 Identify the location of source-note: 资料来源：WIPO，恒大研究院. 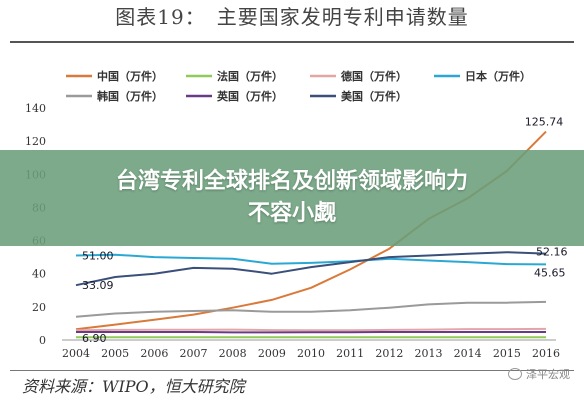
(133, 386).